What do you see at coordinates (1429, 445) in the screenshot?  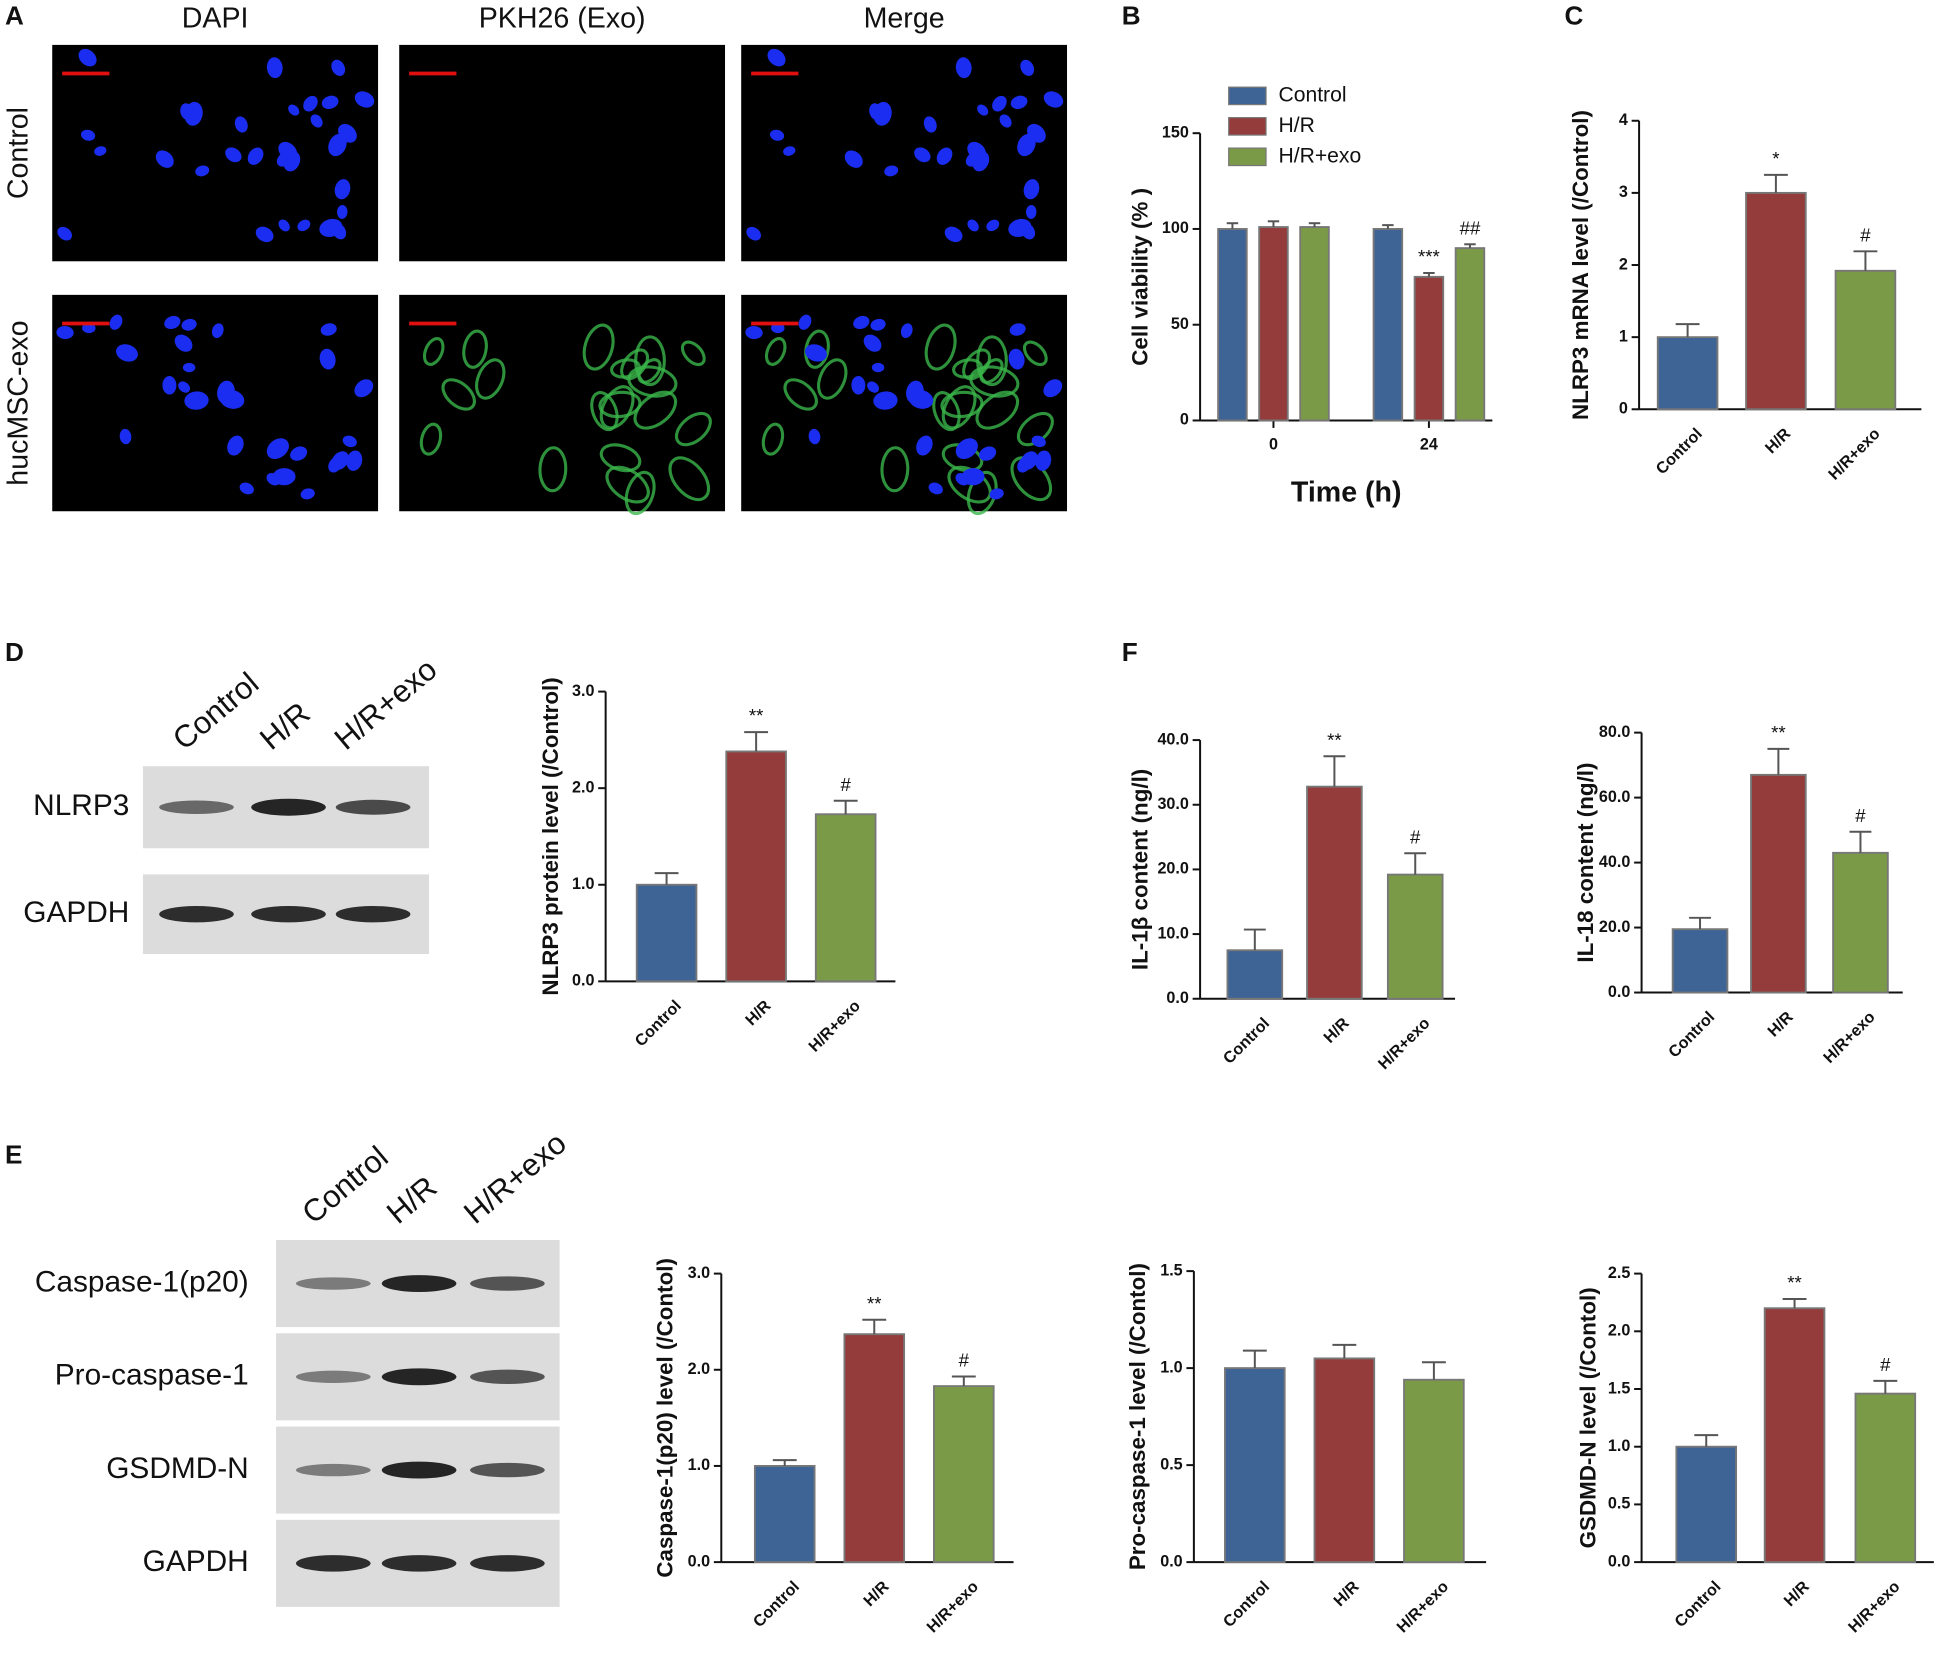 I see `x-tick-label: 24` at bounding box center [1429, 445].